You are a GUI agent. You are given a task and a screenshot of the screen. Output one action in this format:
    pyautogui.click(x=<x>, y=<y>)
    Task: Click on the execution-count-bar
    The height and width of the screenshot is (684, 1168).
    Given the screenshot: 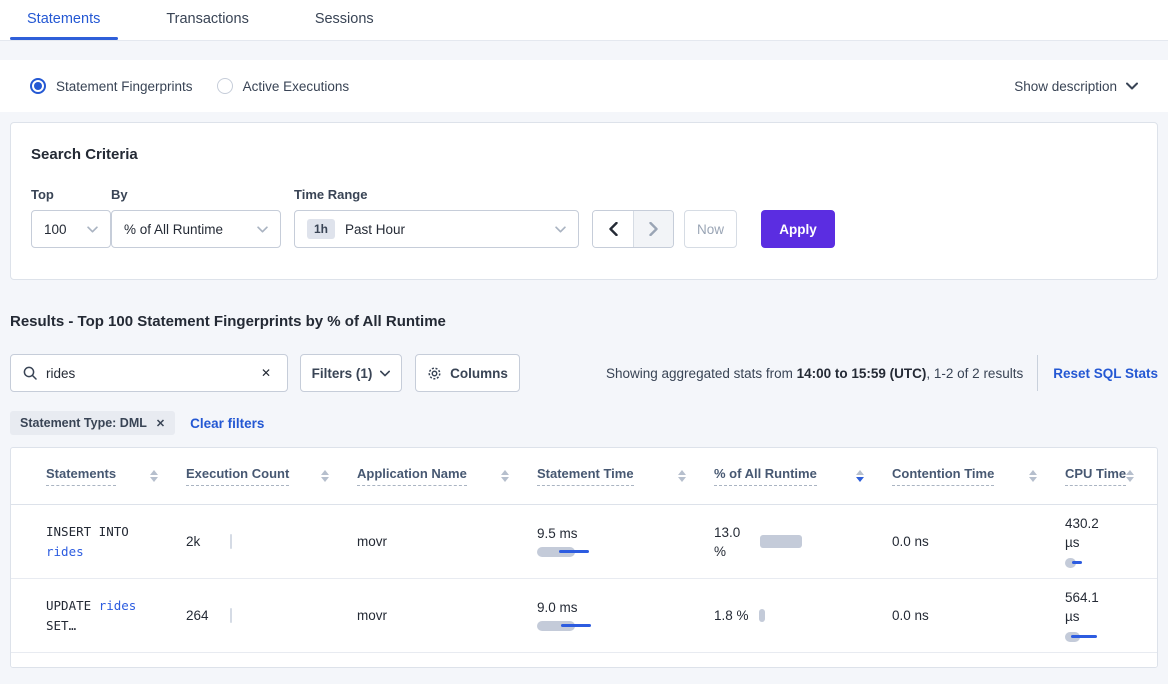 What is the action you would take?
    pyautogui.click(x=231, y=541)
    